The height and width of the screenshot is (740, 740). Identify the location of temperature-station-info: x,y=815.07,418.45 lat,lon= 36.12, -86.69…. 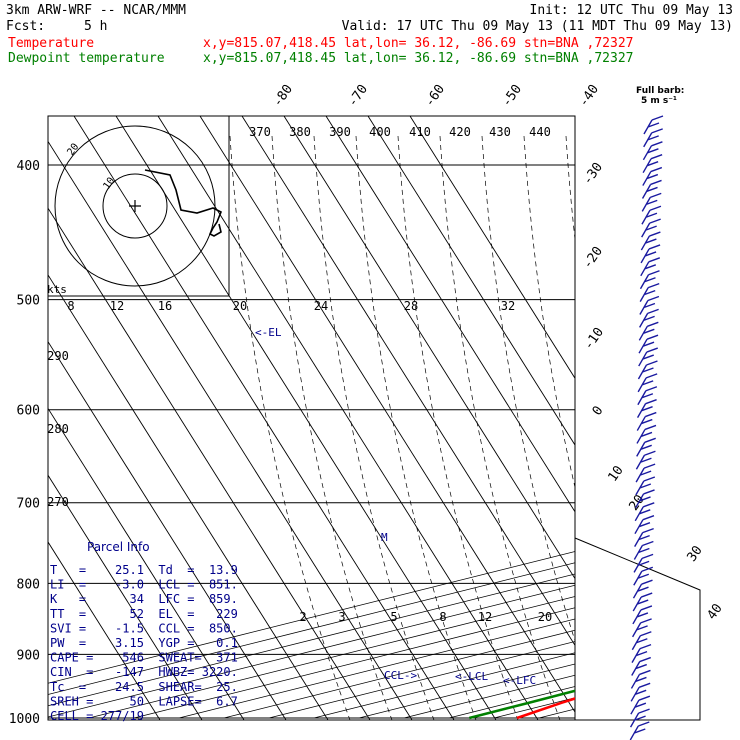
(418, 43).